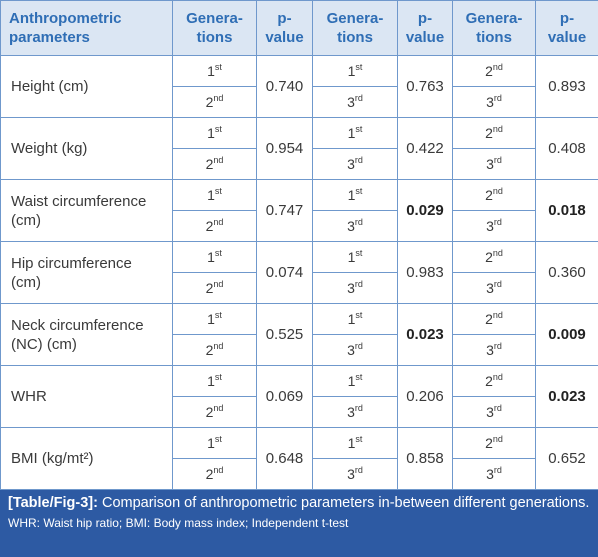 The height and width of the screenshot is (557, 598). What do you see at coordinates (285, 459) in the screenshot?
I see `p-value-cell: 0.648` at bounding box center [285, 459].